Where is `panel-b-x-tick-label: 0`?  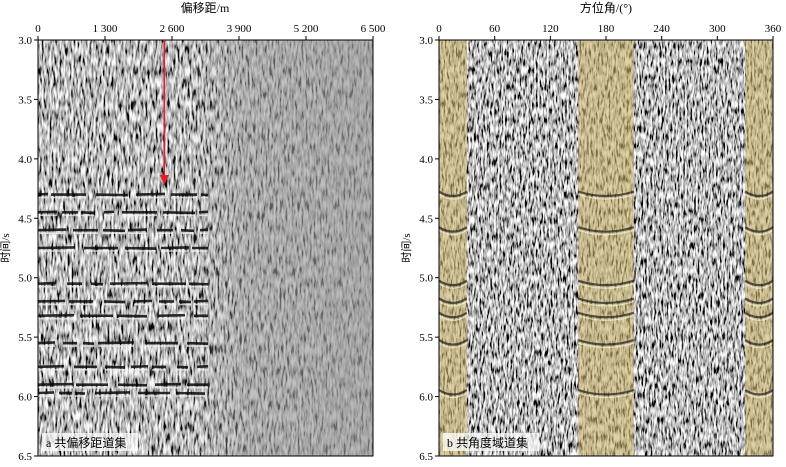
panel-b-x-tick-label: 0 is located at coordinates (439, 29).